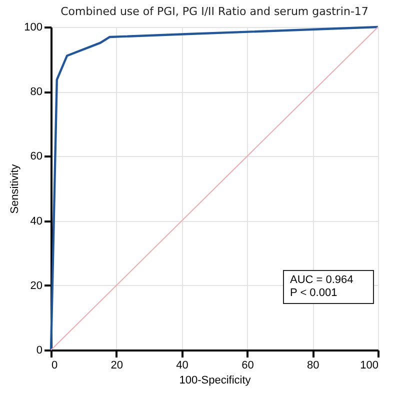  I want to click on y-tick-label: 20, so click(36, 286).